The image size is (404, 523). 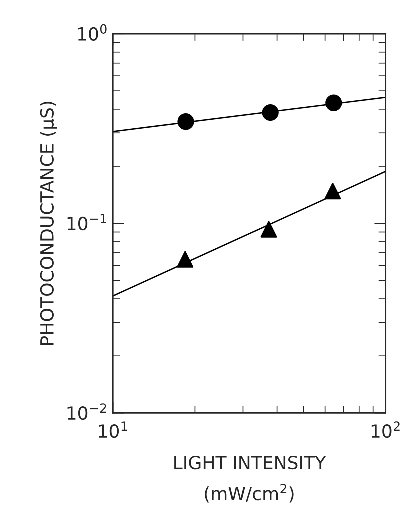 What do you see at coordinates (87, 222) in the screenshot?
I see `y-tick-label: 10$^{−1}$` at bounding box center [87, 222].